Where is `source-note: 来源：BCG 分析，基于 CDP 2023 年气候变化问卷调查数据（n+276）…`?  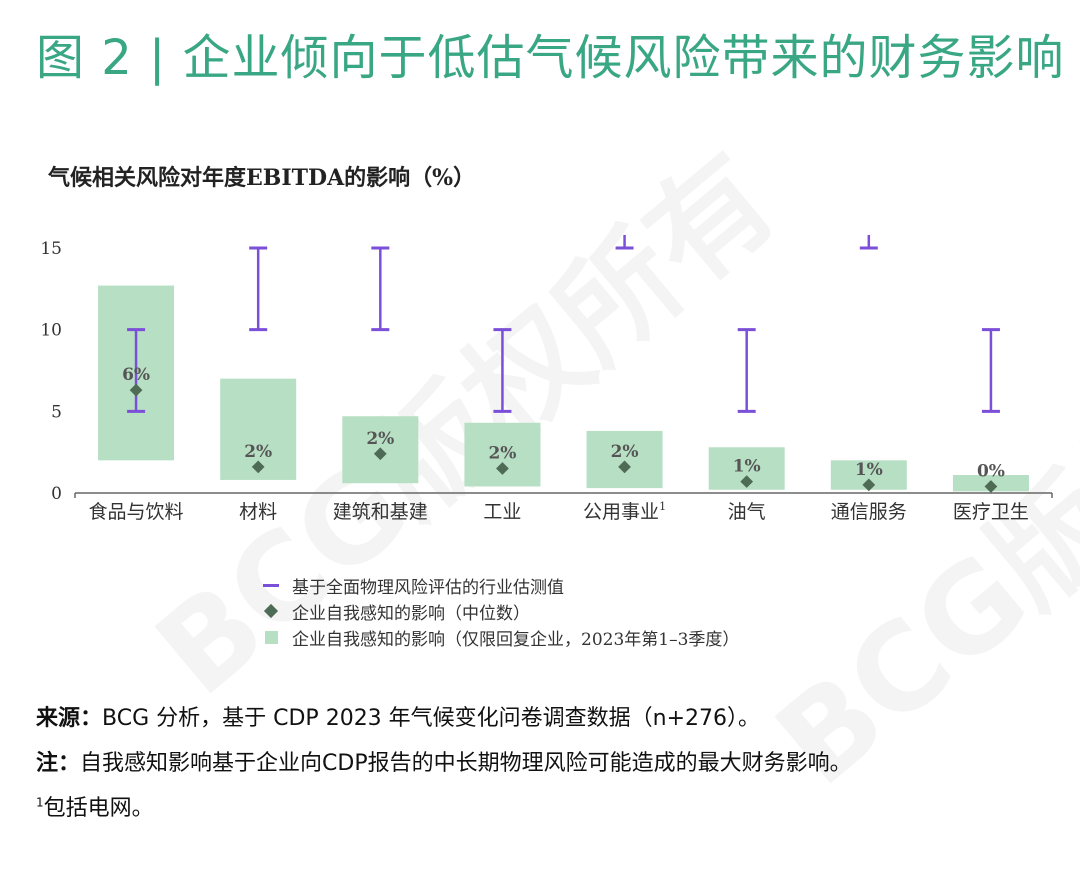 source-note: 来源：BCG 分析，基于 CDP 2023 年气候变化问卷调查数据（n+276）… is located at coordinates (398, 718).